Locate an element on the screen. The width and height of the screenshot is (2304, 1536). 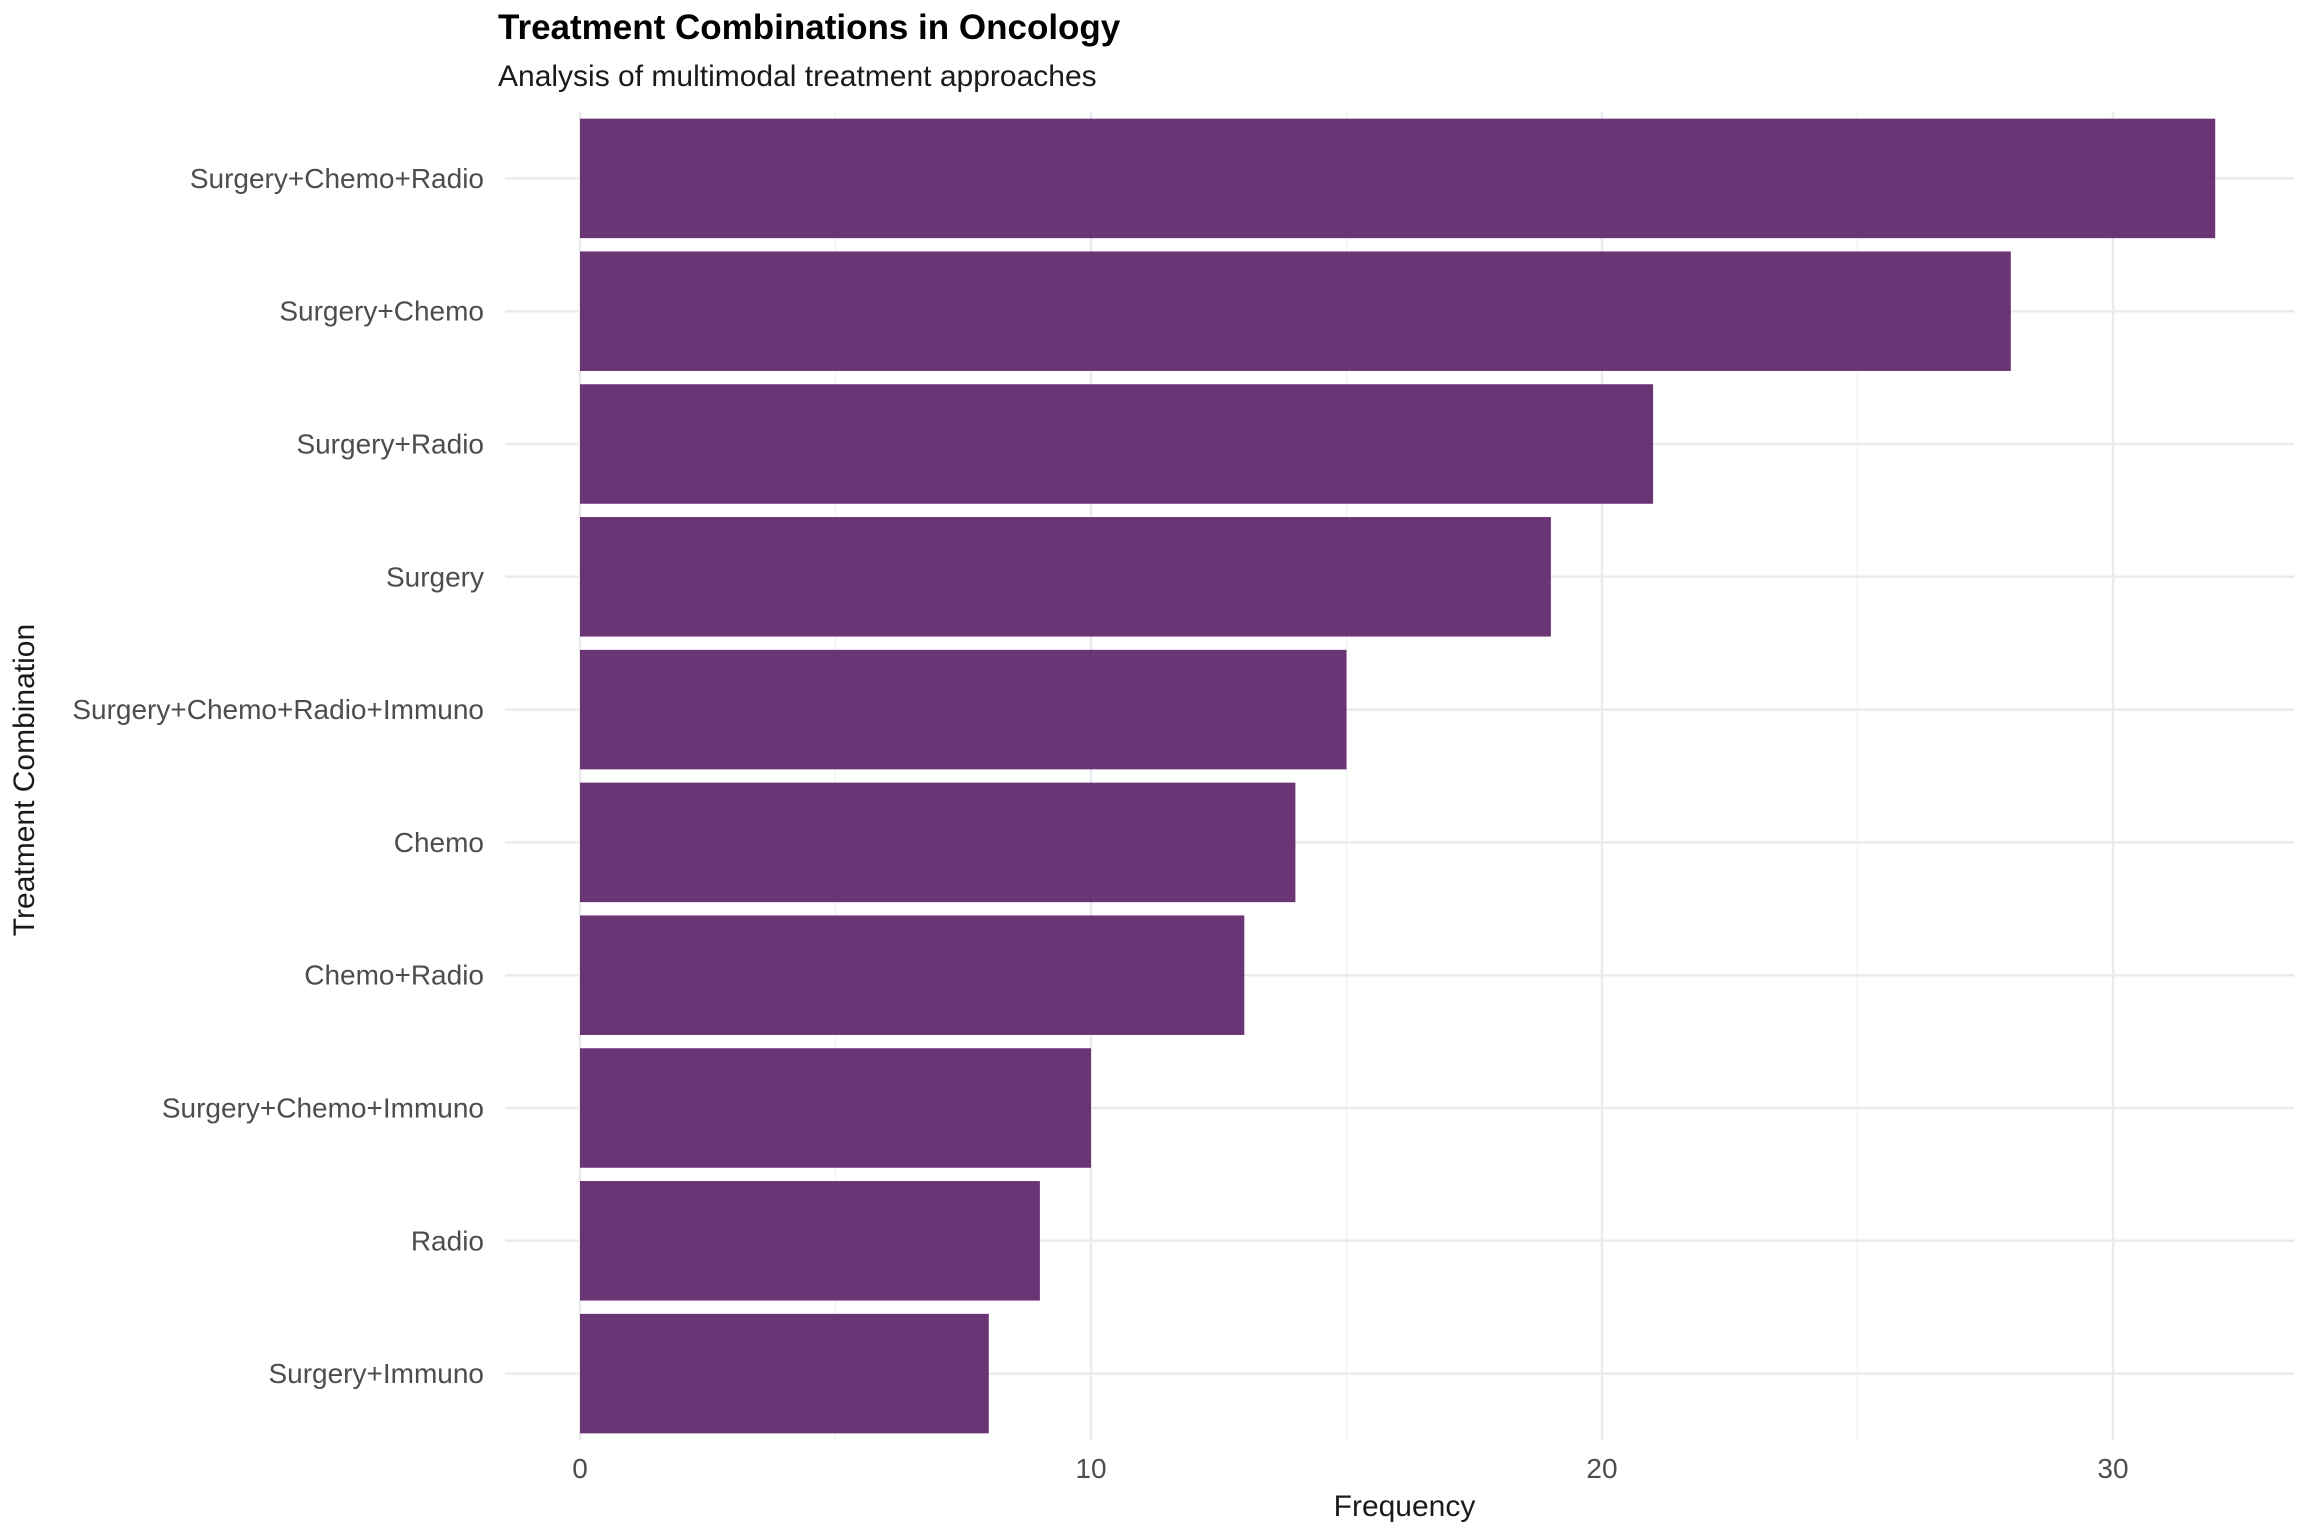
x-tick-label: 0 is located at coordinates (580, 1468).